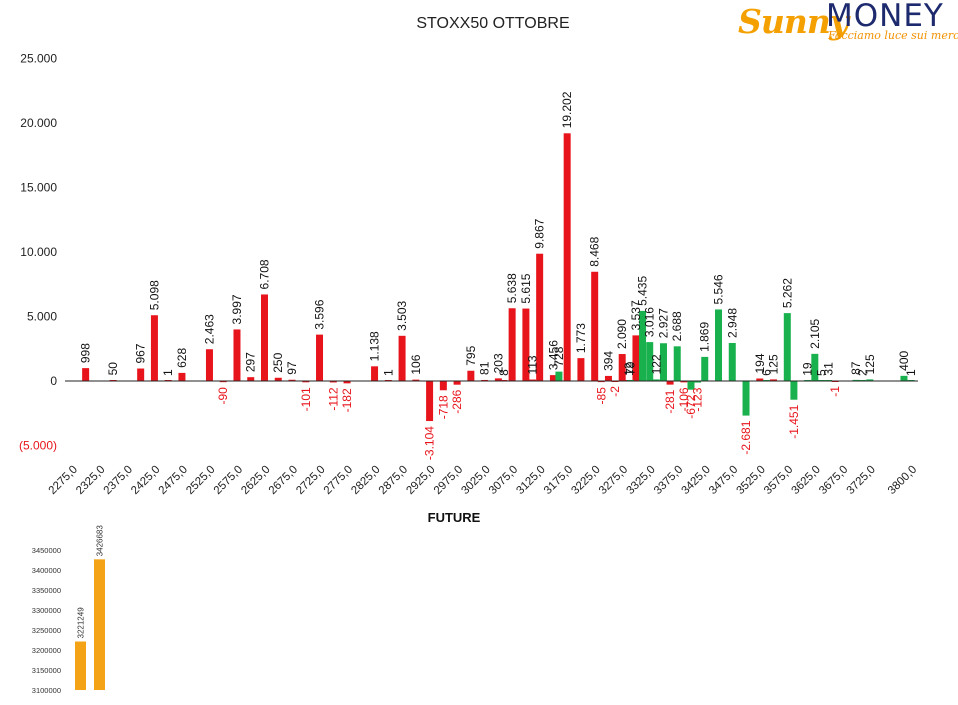 This screenshot has width=958, height=705. I want to click on y-tick-label: 20.000, so click(38, 123).